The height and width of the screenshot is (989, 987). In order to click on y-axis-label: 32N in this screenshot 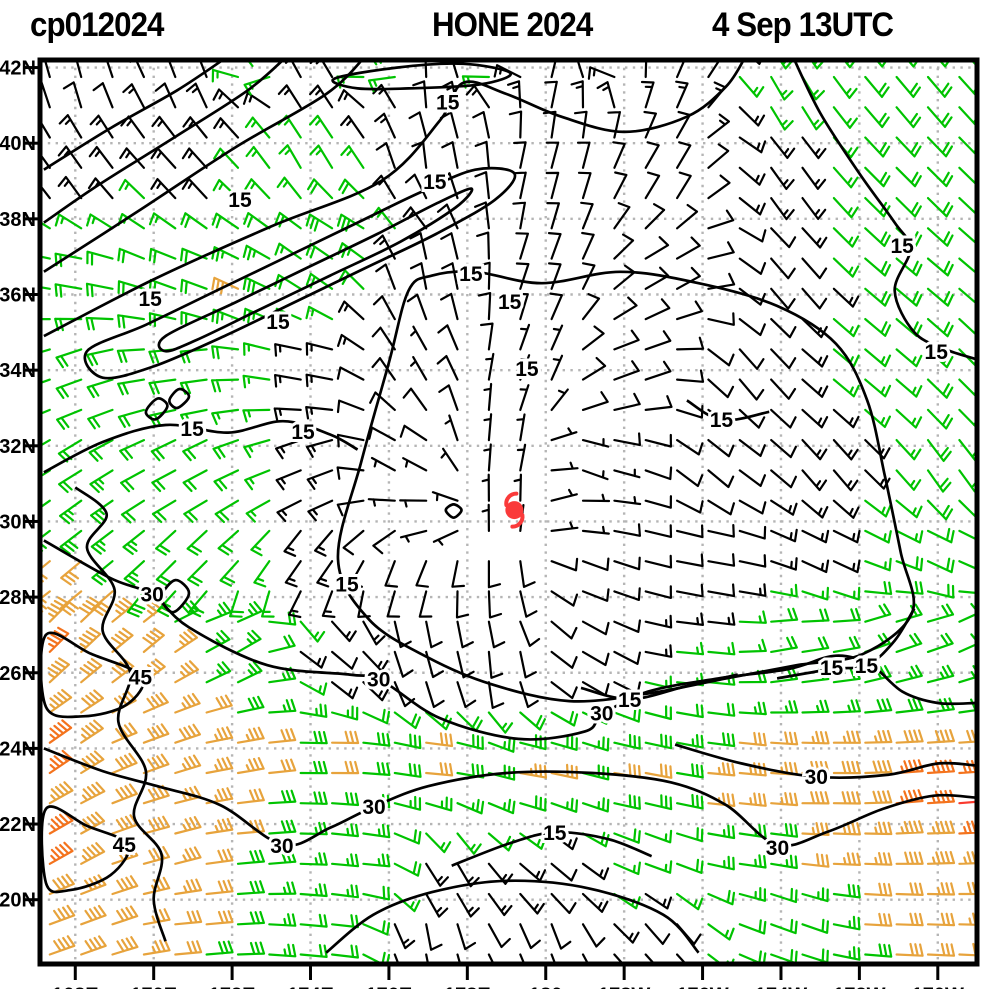, I will do `click(18, 447)`.